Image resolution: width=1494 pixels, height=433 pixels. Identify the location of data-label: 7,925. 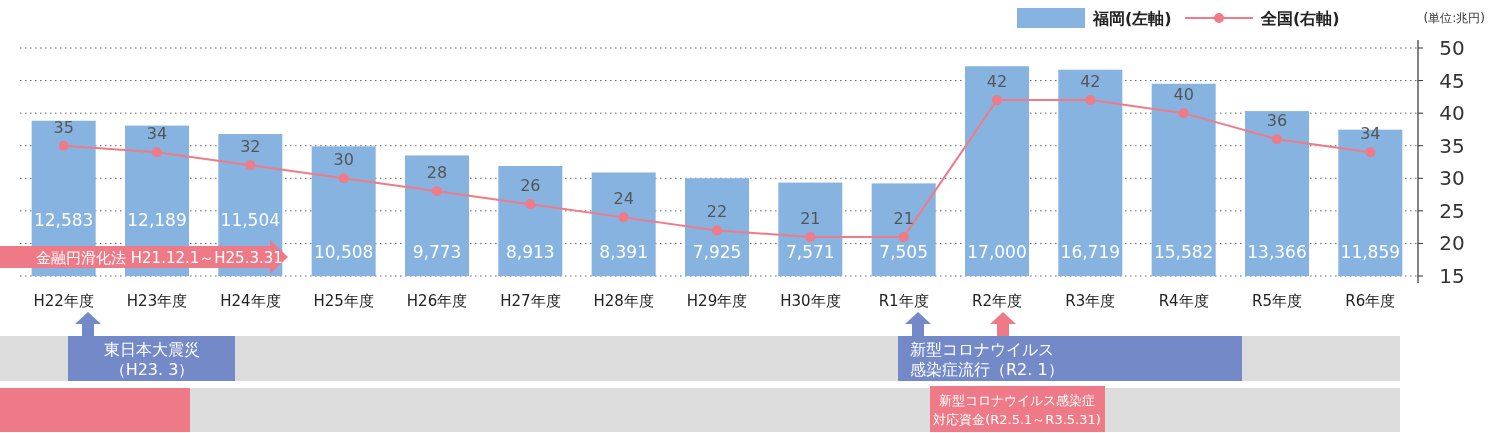
(717, 252).